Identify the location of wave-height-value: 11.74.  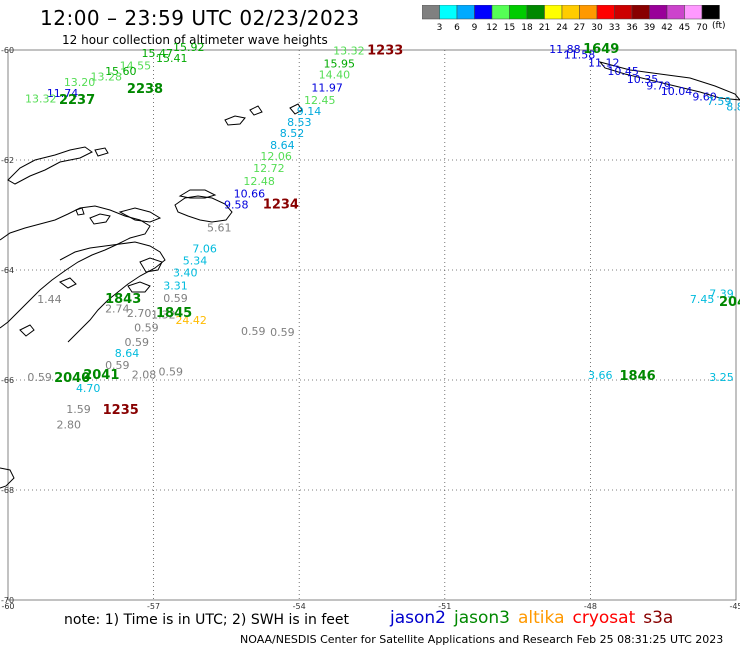
(63, 93).